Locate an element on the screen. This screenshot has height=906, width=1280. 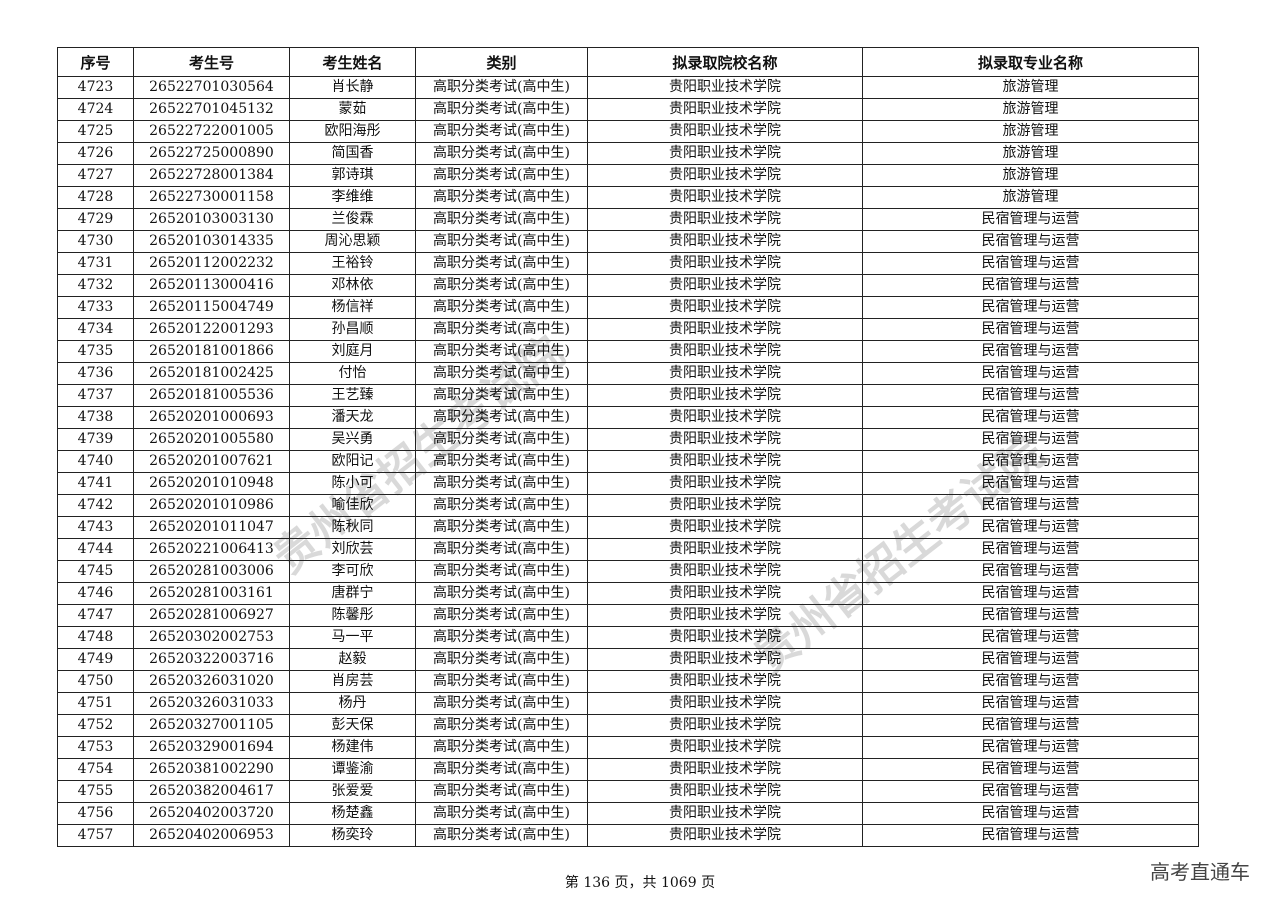
cell-exam-id: 26522722001005 is located at coordinates (211, 131).